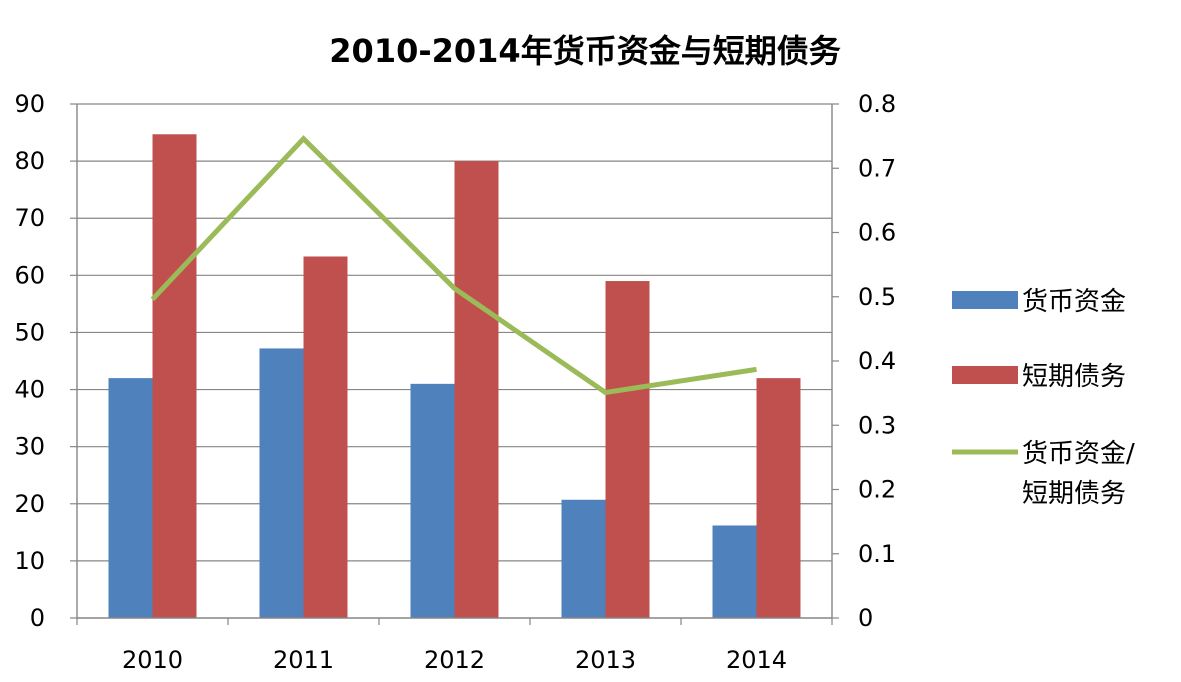 The image size is (1181, 682). I want to click on y-left-tick-label: 10, so click(29, 561).